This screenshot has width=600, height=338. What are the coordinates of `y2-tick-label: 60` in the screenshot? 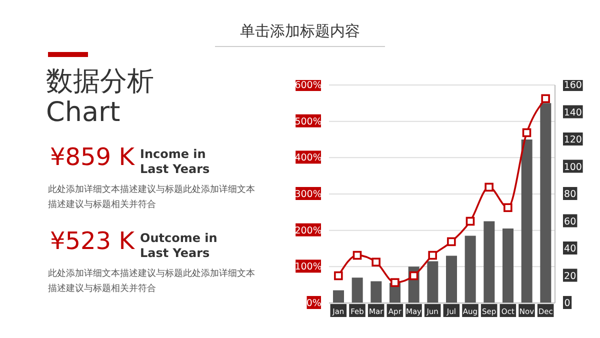 It's located at (570, 222).